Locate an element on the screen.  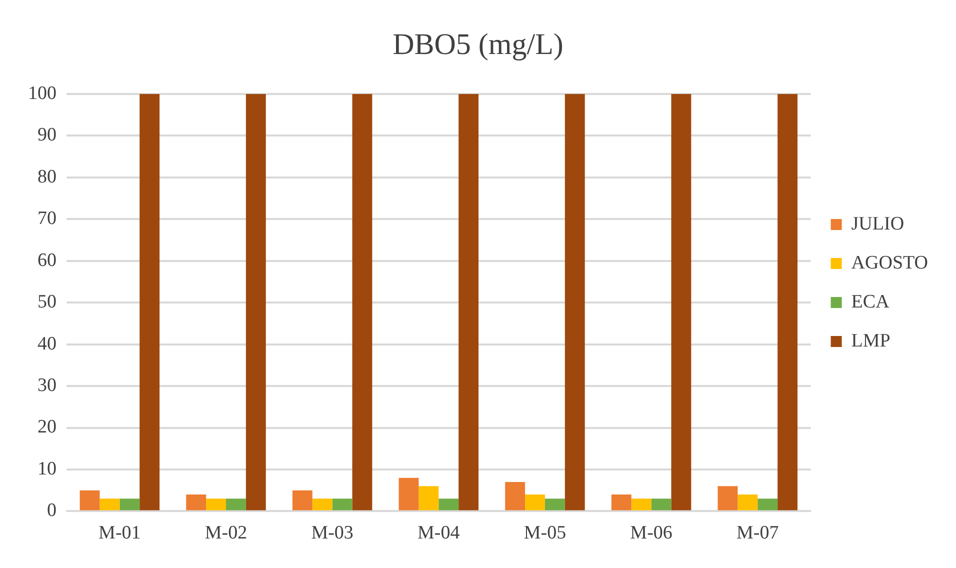
y-tick-label: 20 is located at coordinates (47, 427).